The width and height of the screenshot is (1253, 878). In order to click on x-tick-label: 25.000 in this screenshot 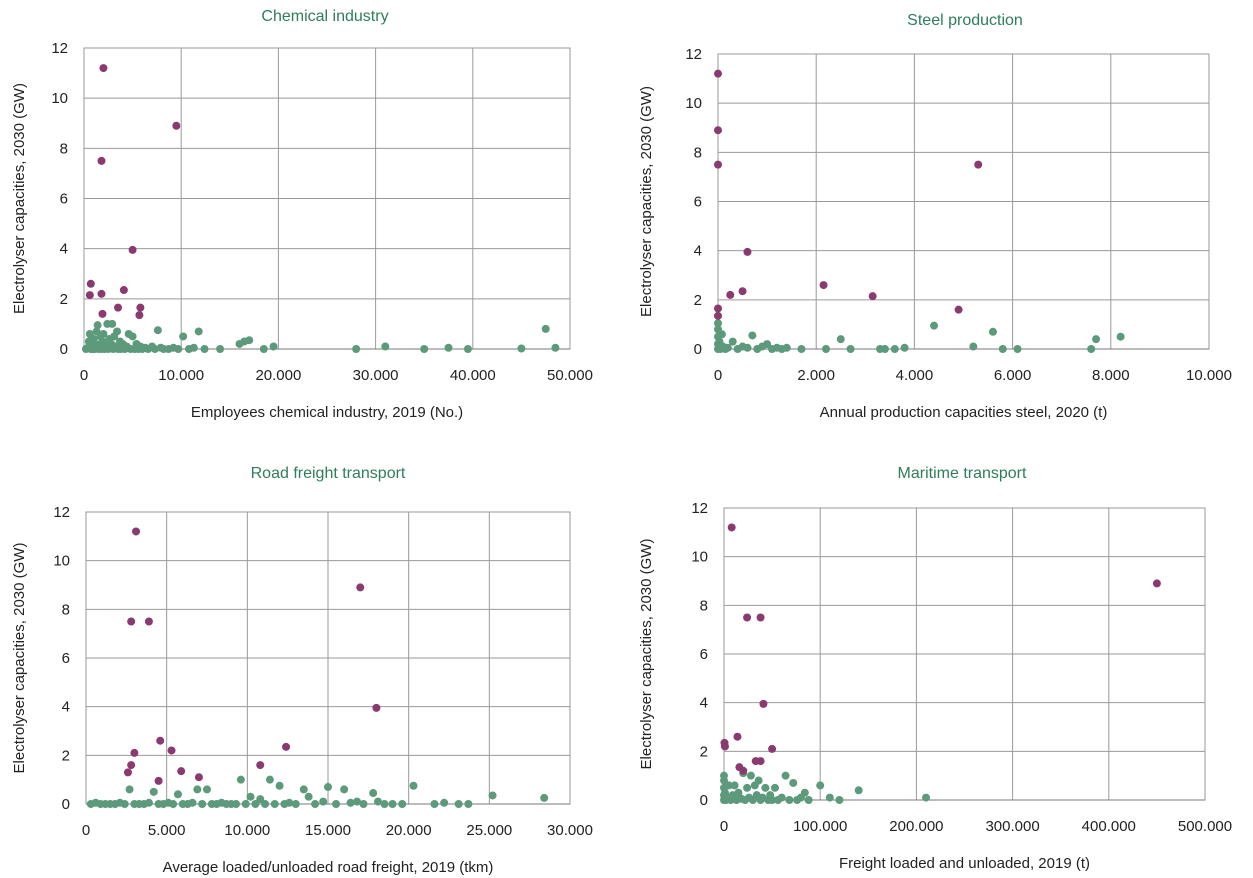, I will do `click(489, 830)`.